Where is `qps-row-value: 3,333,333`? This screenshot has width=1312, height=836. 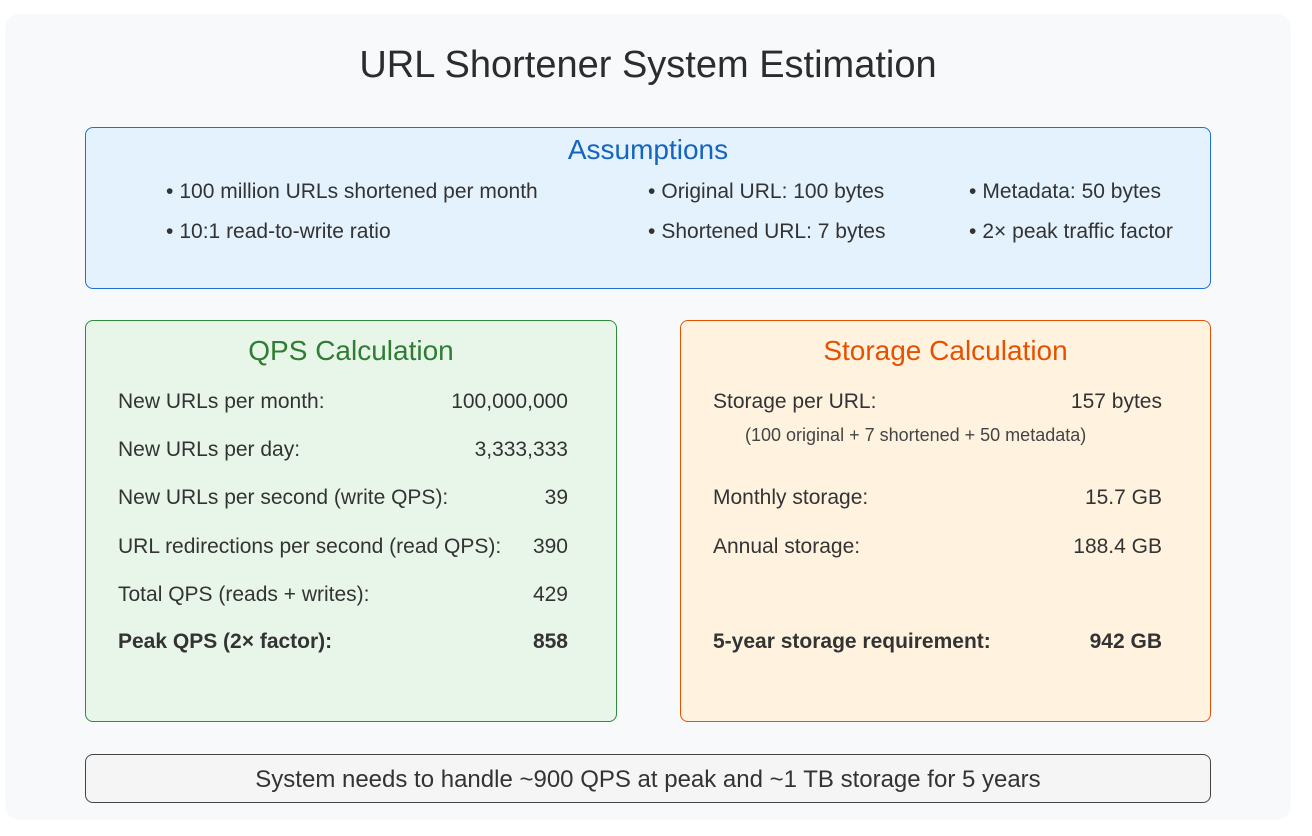
qps-row-value: 3,333,333 is located at coordinates (521, 449).